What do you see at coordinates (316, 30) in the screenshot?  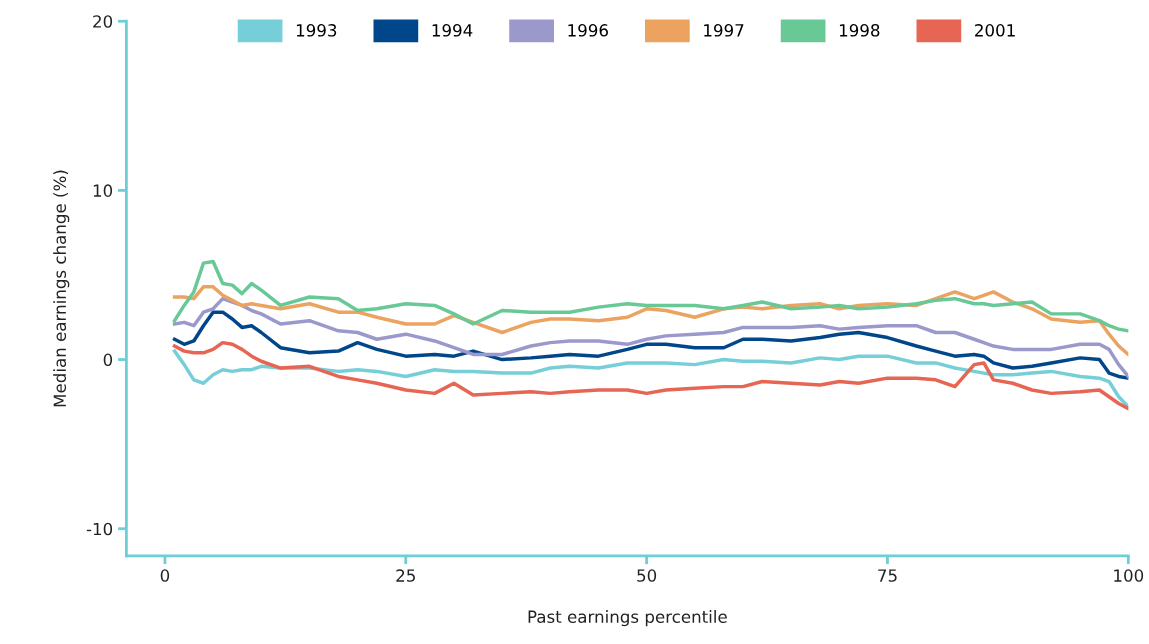 I see `legend-label: 1993` at bounding box center [316, 30].